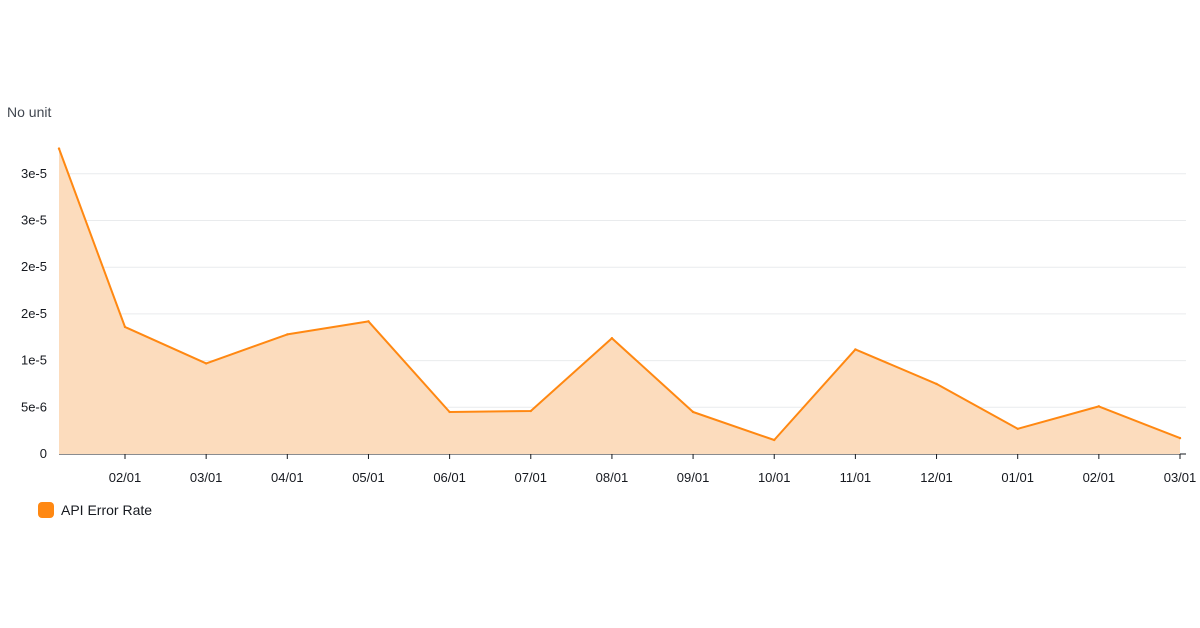 Image resolution: width=1200 pixels, height=628 pixels. I want to click on y-tick-label: 5e-6, so click(34, 406).